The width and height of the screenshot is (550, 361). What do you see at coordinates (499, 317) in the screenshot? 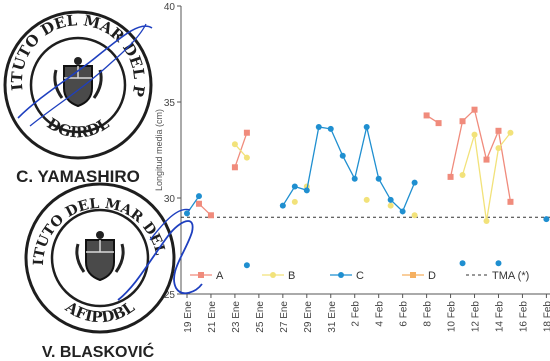
I see `x-tick-label: 14 Feb` at bounding box center [499, 317].